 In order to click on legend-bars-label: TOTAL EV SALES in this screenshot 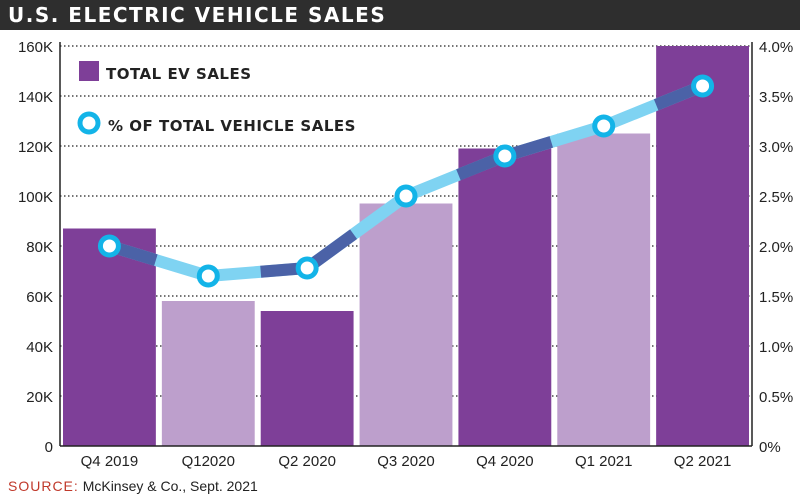, I will do `click(179, 74)`.